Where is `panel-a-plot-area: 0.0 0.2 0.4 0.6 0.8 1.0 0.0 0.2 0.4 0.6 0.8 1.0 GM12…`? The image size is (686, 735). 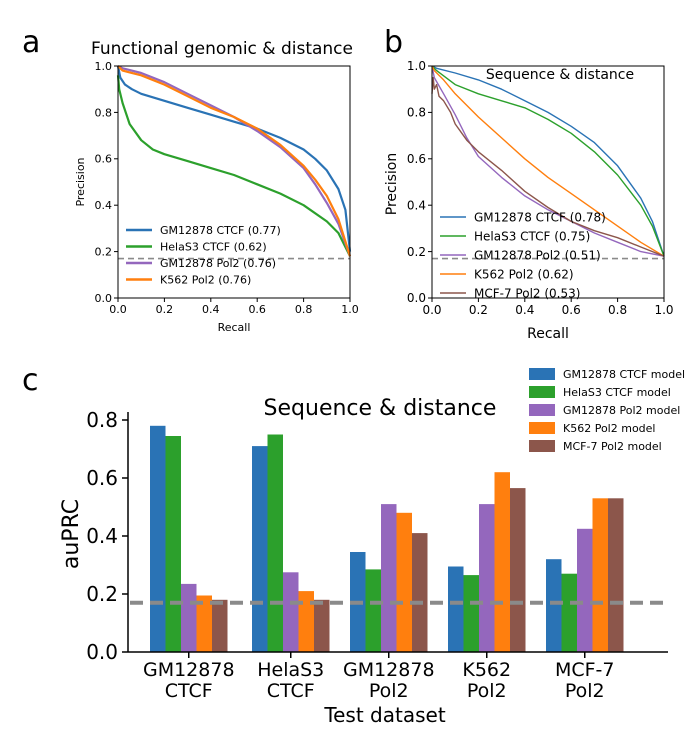 panel-a-plot-area: 0.0 0.2 0.4 0.6 0.8 1.0 0.0 0.2 0.4 0.6 0.8 1.0 GM12… is located at coordinates (227, 188).